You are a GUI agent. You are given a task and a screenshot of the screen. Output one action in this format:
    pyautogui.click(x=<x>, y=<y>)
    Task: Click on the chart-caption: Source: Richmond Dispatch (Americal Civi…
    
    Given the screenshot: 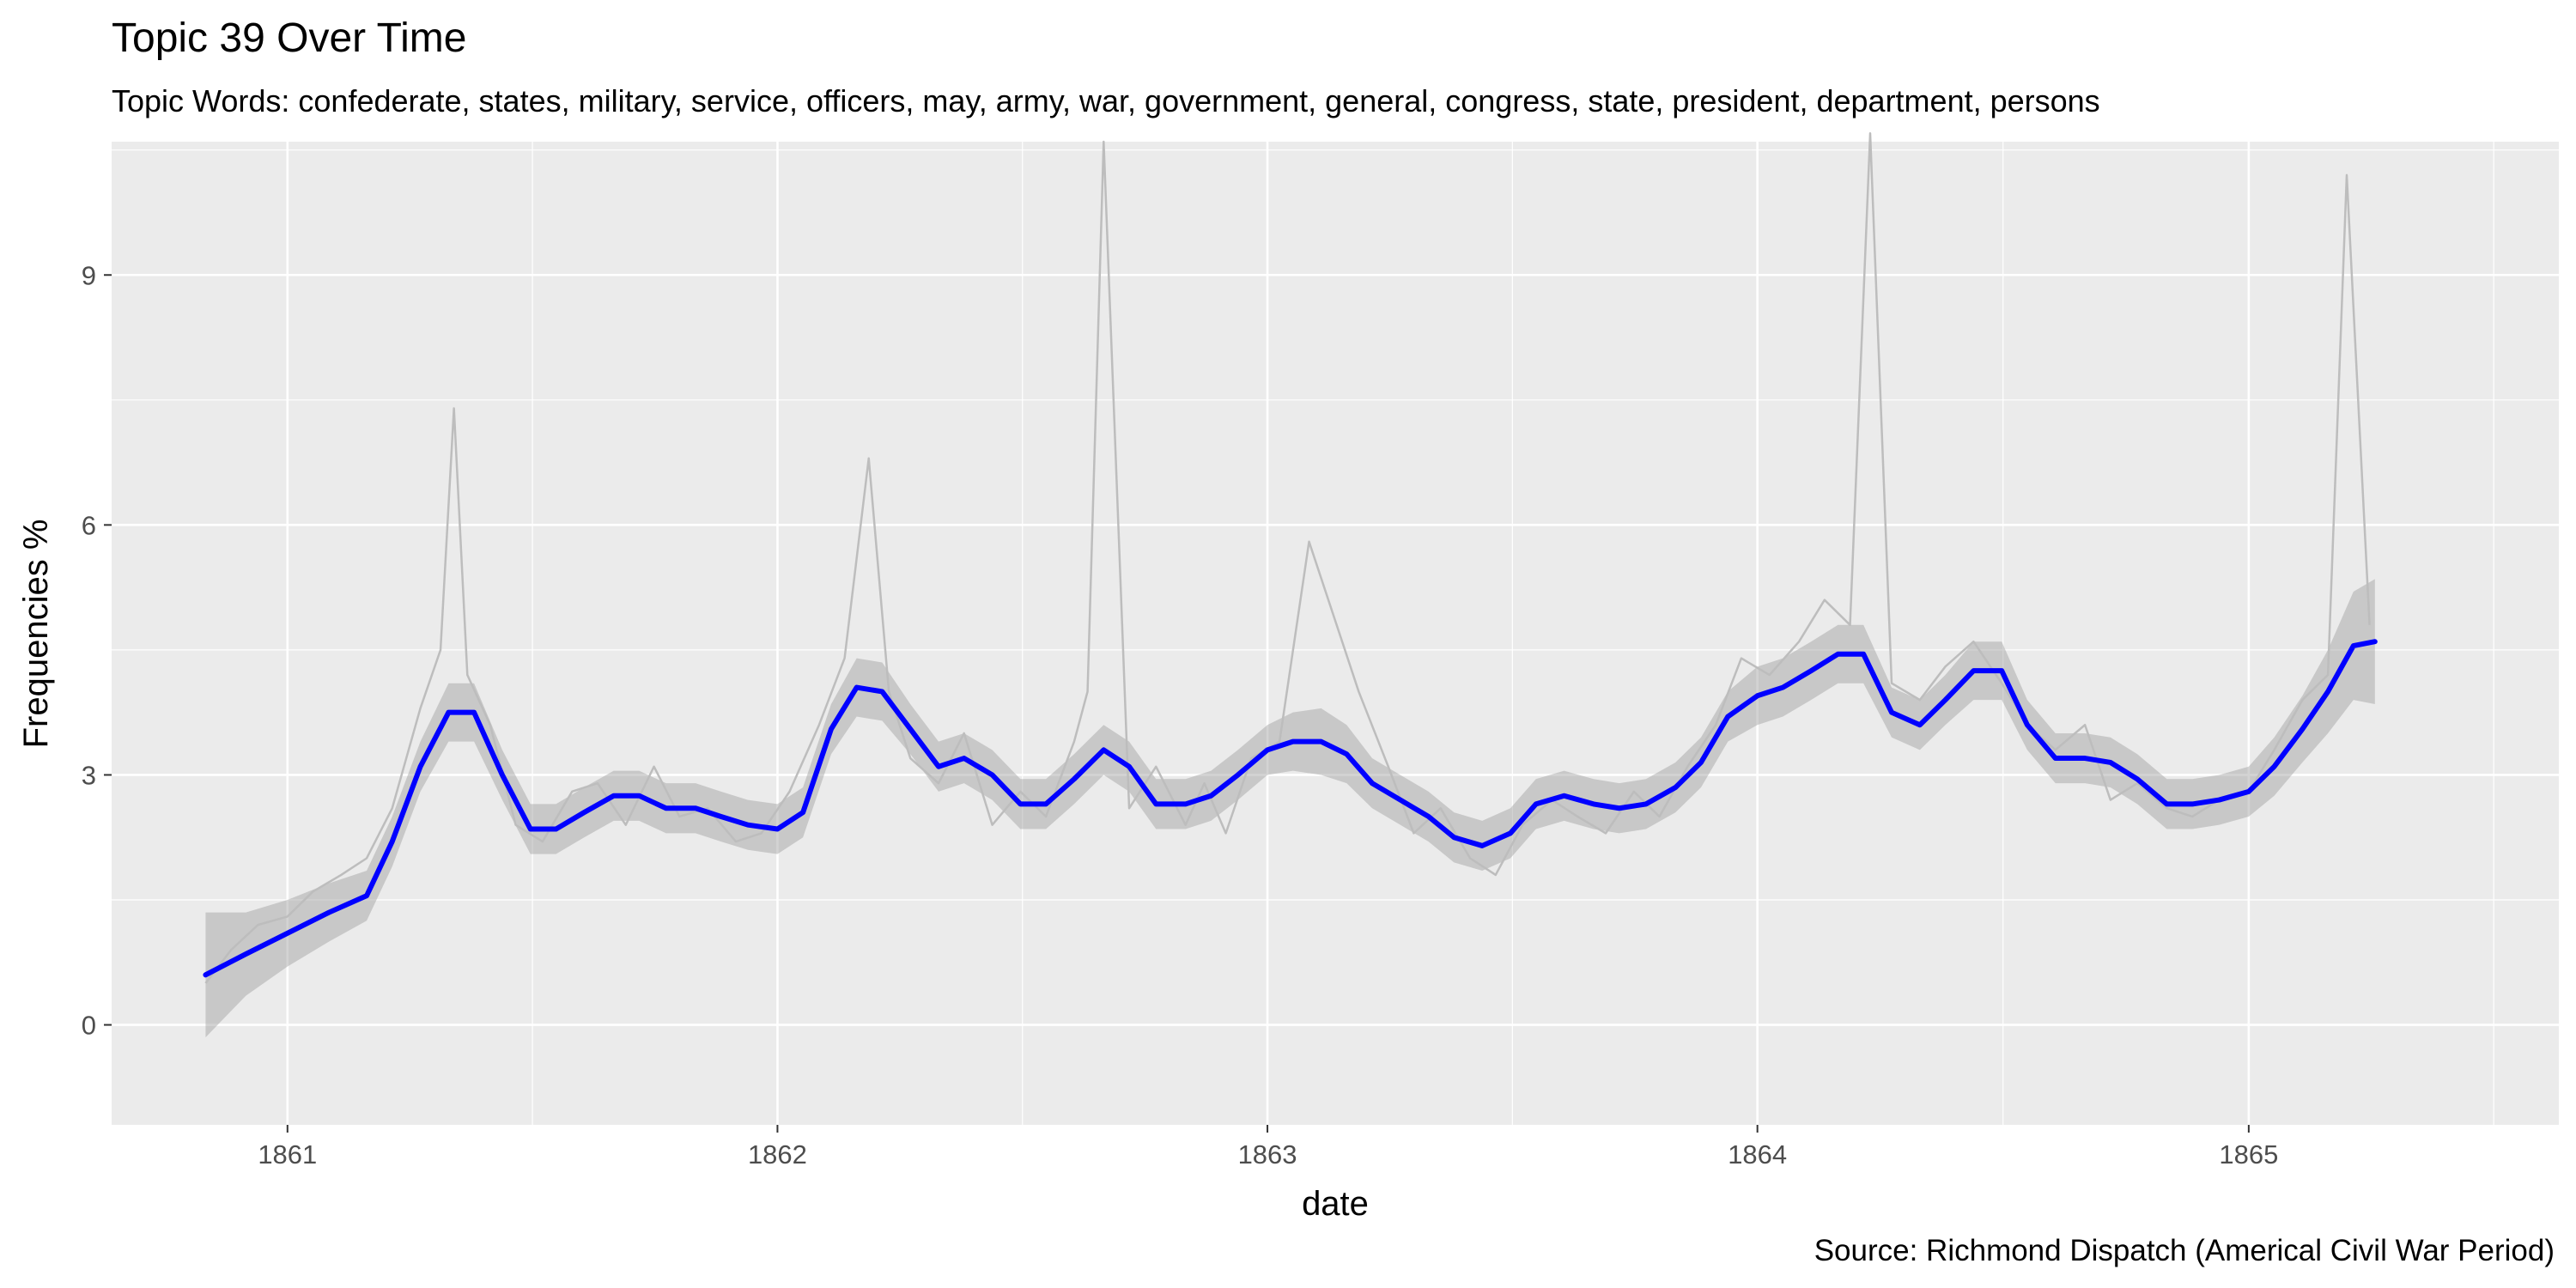 What is the action you would take?
    pyautogui.click(x=2185, y=1250)
    